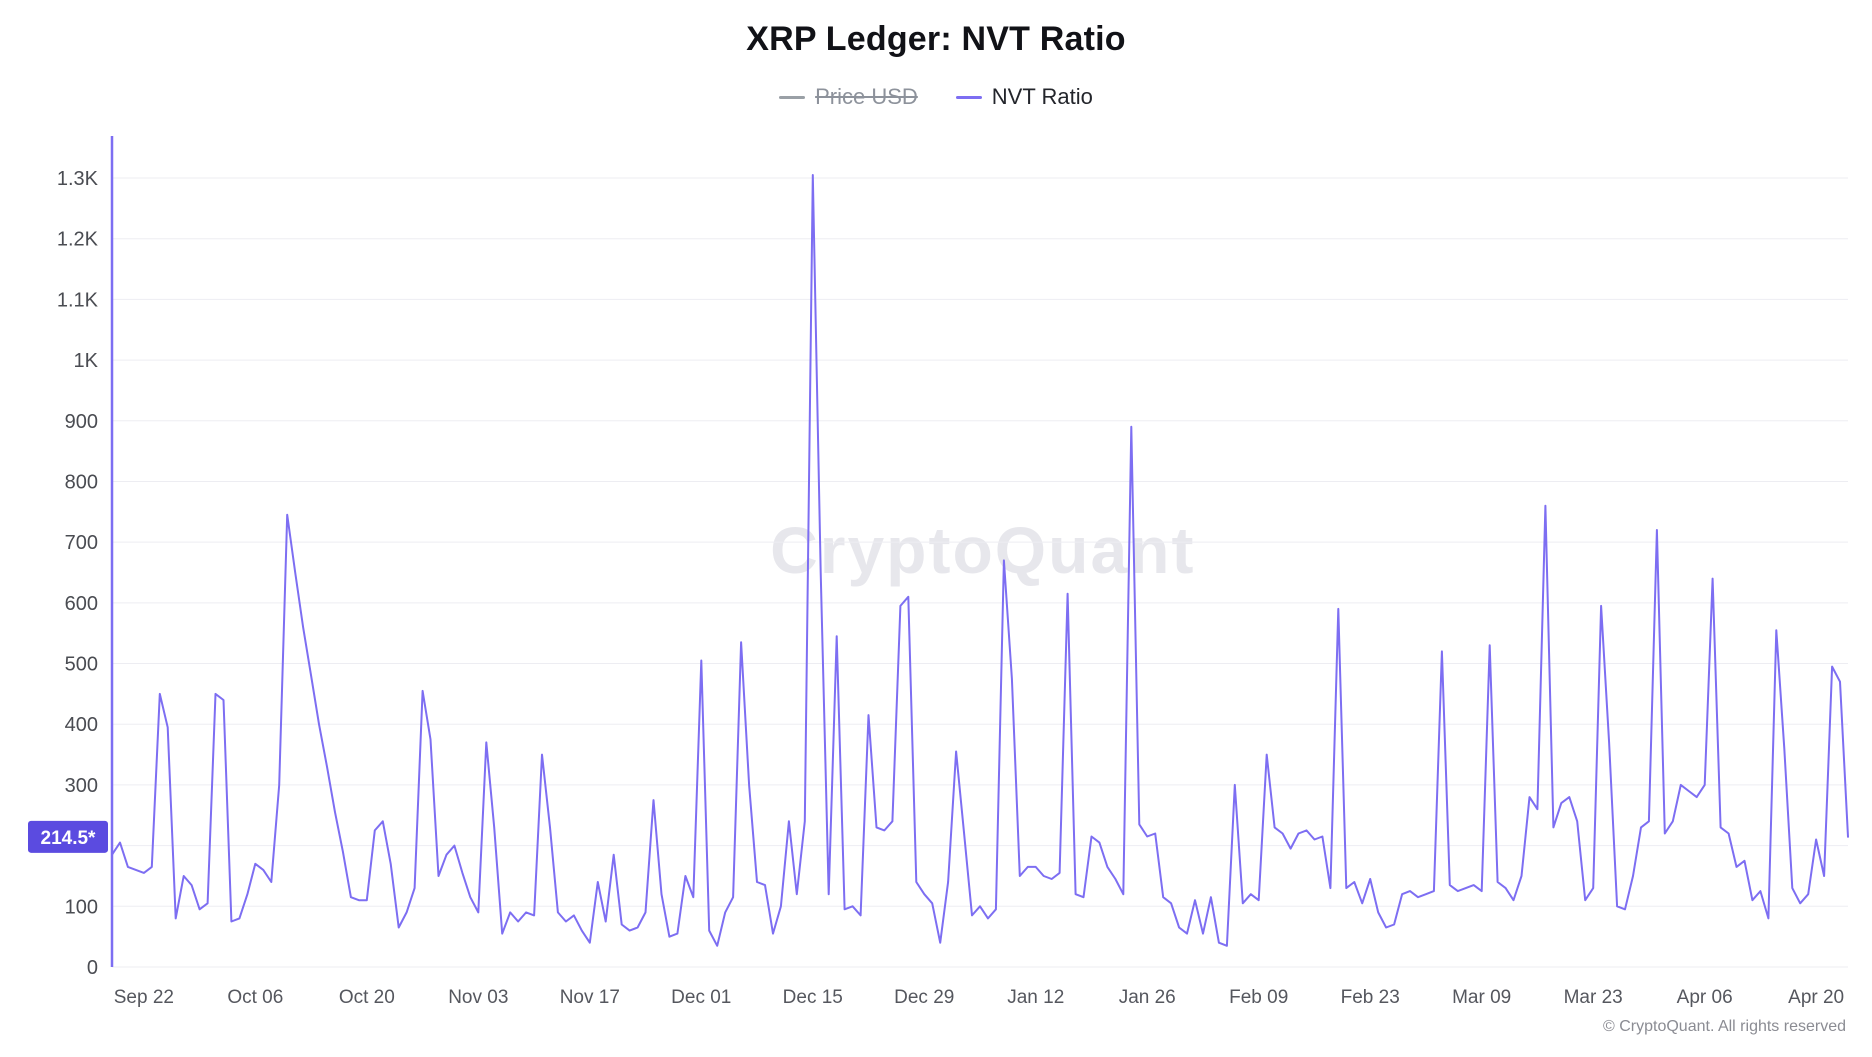 The width and height of the screenshot is (1872, 1057). What do you see at coordinates (924, 997) in the screenshot?
I see `x-tick-label: Dec 29` at bounding box center [924, 997].